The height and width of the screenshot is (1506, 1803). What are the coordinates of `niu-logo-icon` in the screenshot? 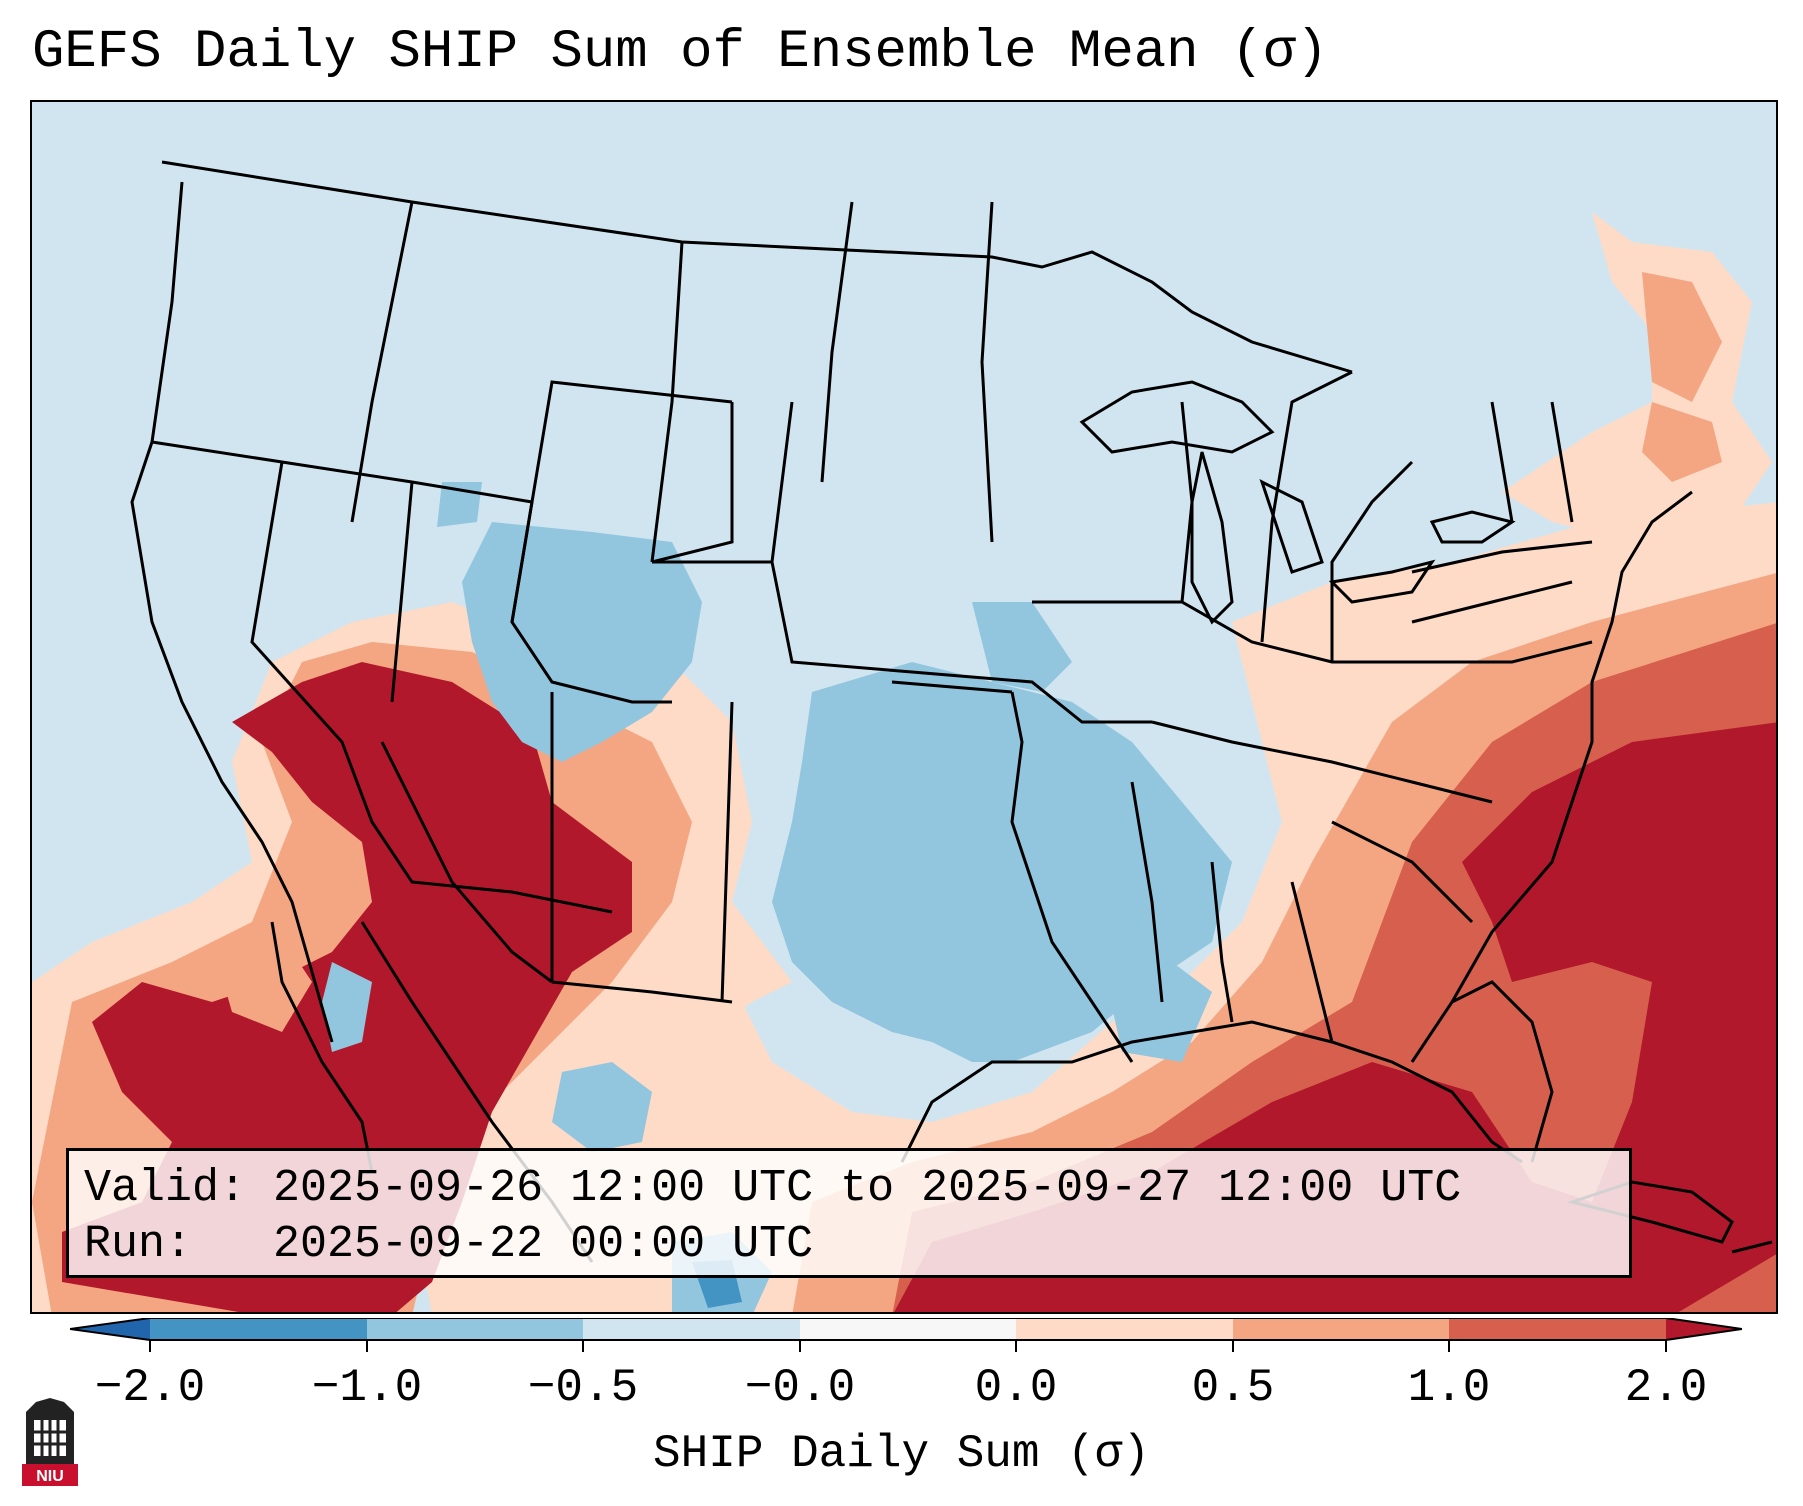 It's located at (50, 1442).